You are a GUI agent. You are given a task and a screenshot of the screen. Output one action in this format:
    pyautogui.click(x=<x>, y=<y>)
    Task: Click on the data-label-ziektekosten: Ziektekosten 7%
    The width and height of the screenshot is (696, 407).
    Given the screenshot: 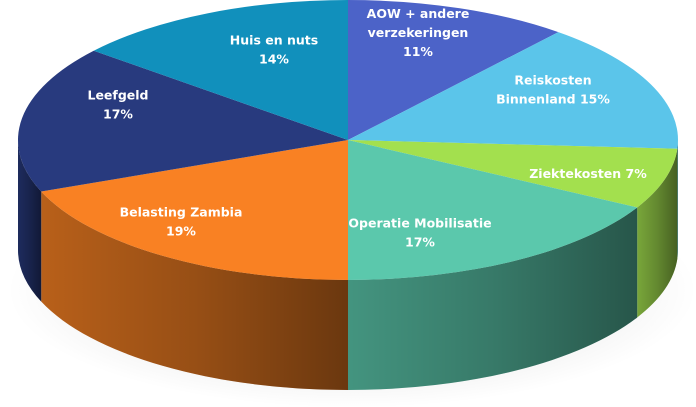 What is the action you would take?
    pyautogui.click(x=588, y=173)
    